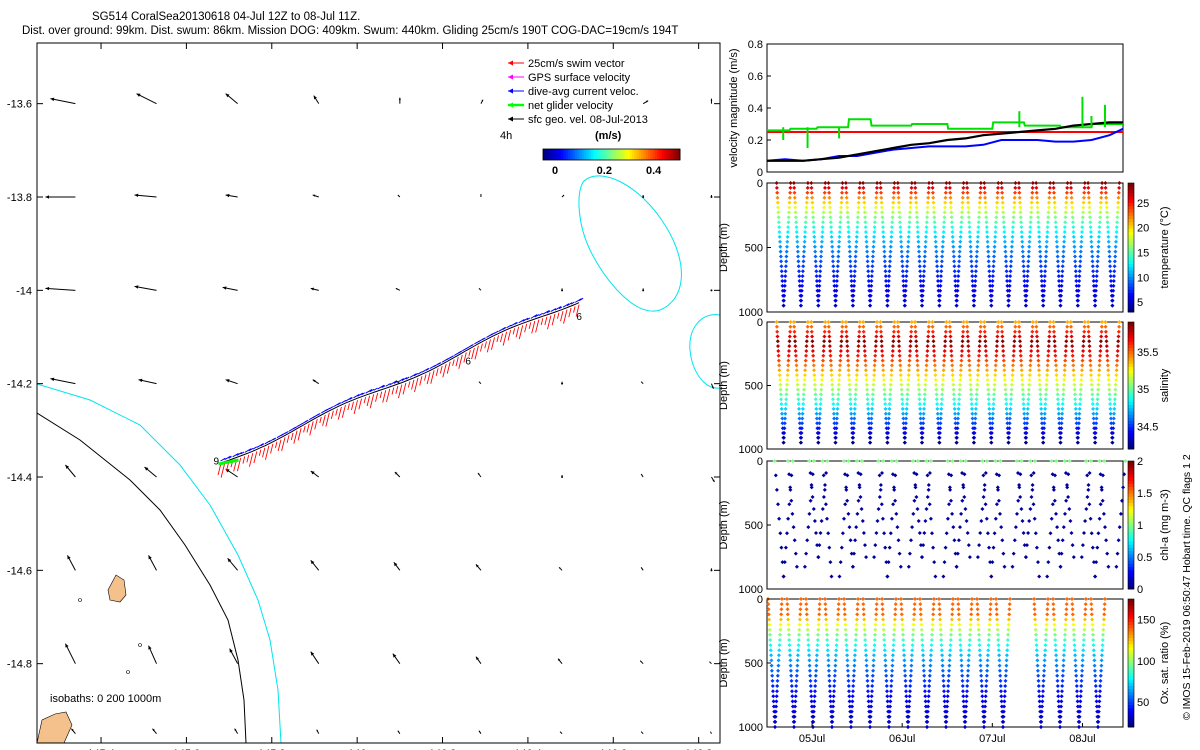 The height and width of the screenshot is (750, 1200). I want to click on chla-colorbar-tick: 0, so click(1140, 590).